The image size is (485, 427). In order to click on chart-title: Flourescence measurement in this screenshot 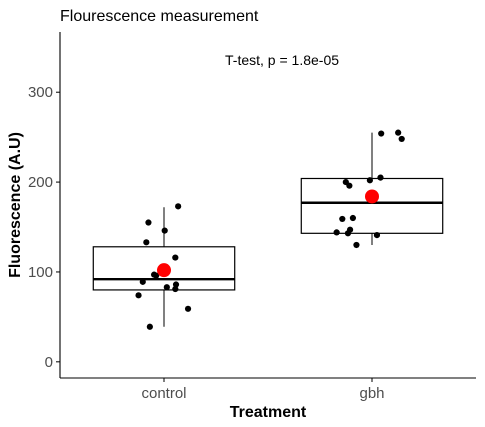, I will do `click(159, 16)`.